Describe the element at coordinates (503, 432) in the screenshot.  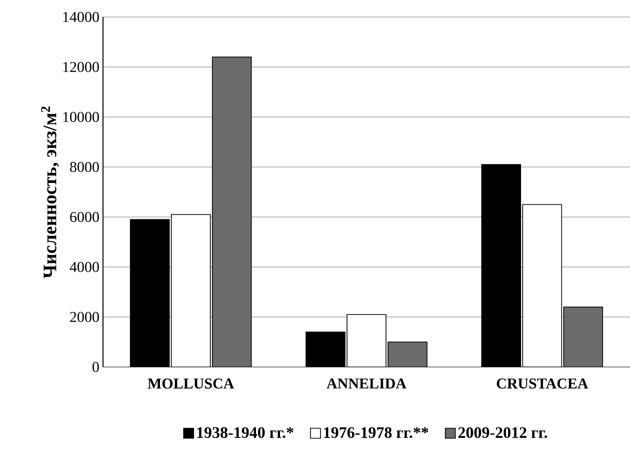
I see `legend-label: 2009-2012 гг.` at that location.